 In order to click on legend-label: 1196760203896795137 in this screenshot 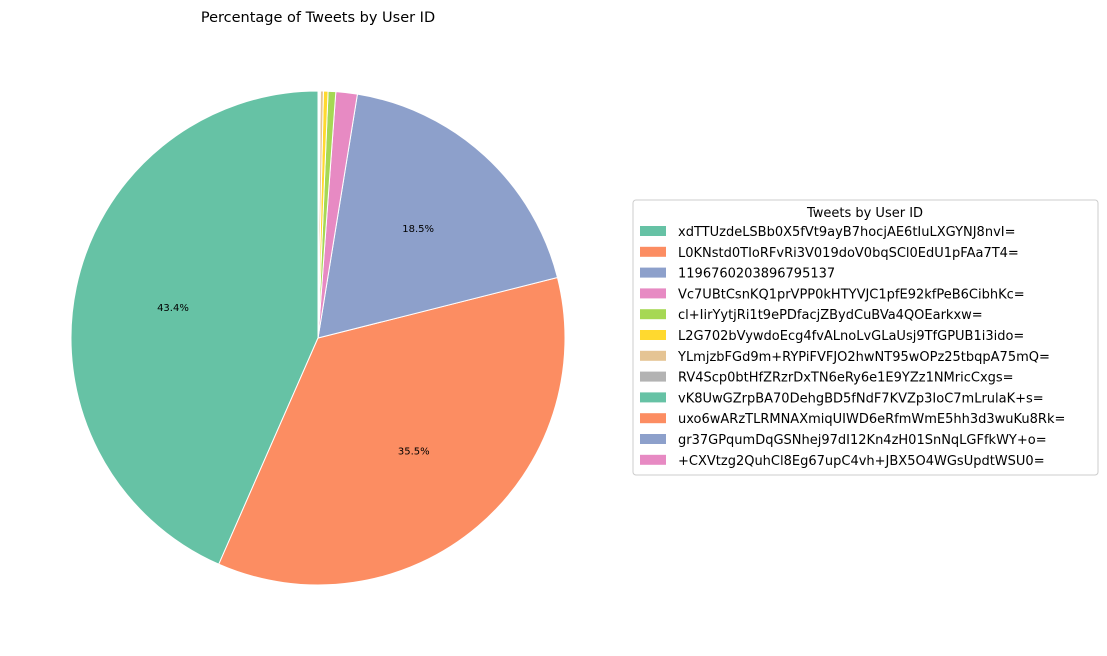, I will do `click(756, 274)`.